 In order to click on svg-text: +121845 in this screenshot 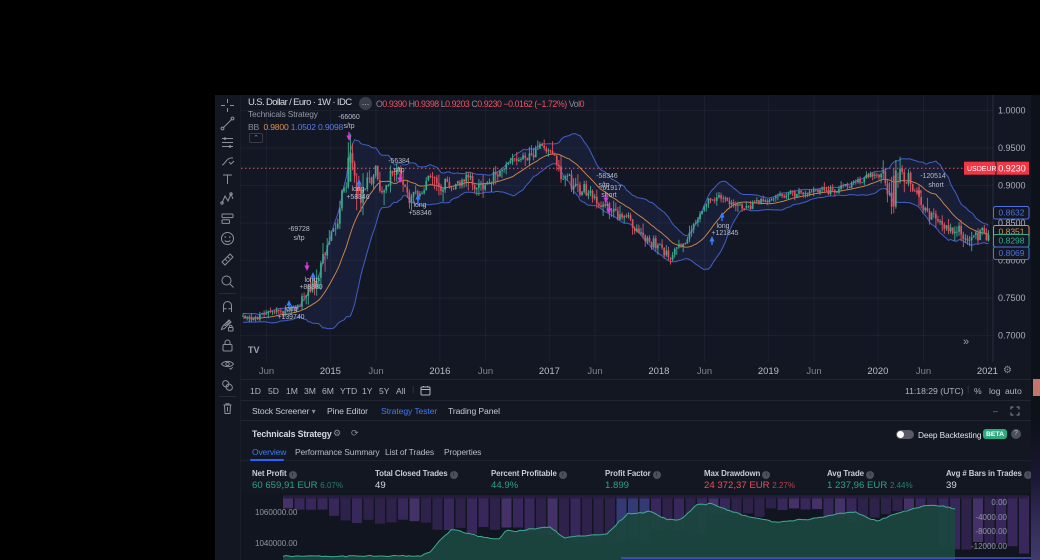, I will do `click(724, 233)`.